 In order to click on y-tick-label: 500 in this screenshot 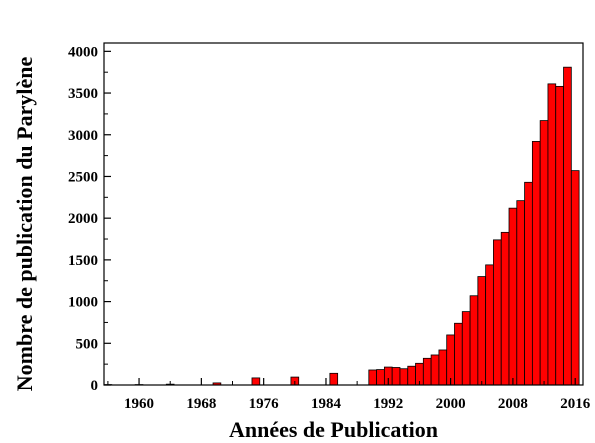, I will do `click(87, 344)`.